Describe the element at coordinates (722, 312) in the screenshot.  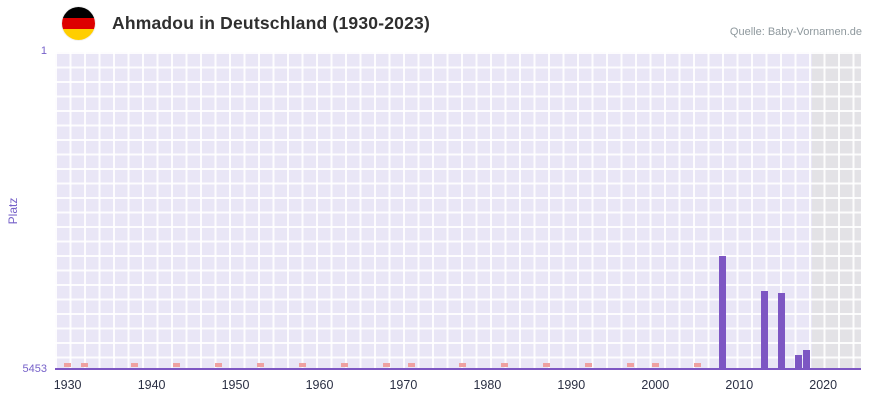
I see `bar-2008` at that location.